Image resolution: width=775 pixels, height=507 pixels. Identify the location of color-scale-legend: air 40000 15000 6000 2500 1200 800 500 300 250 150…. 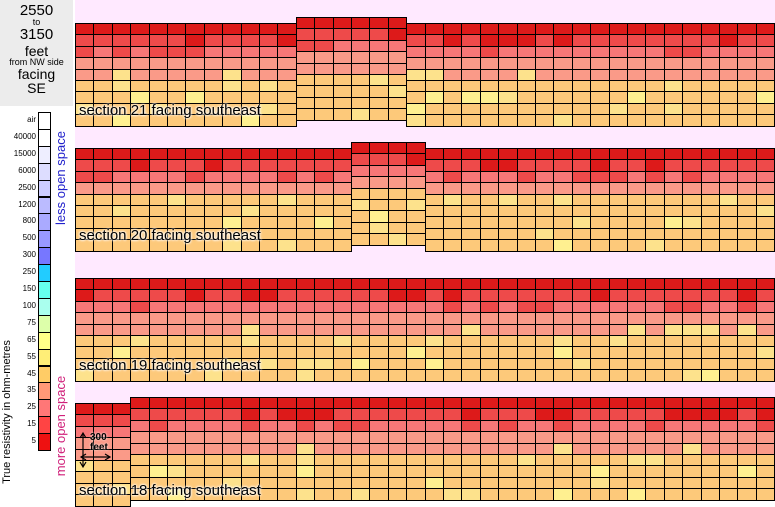
(36, 302).